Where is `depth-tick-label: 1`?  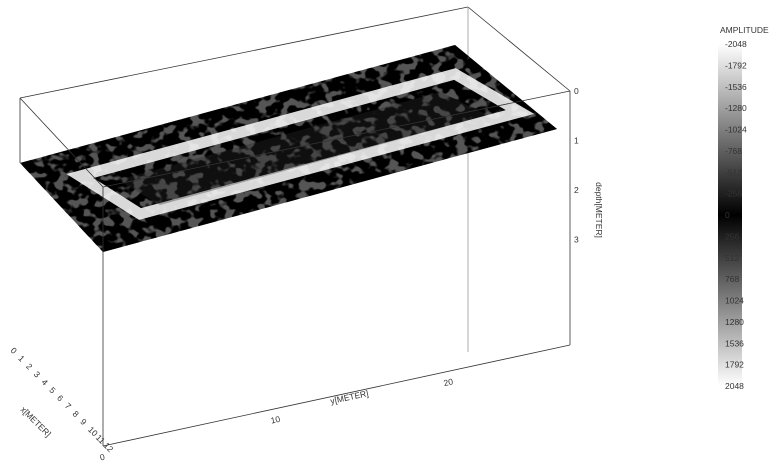 depth-tick-label: 1 is located at coordinates (576, 141).